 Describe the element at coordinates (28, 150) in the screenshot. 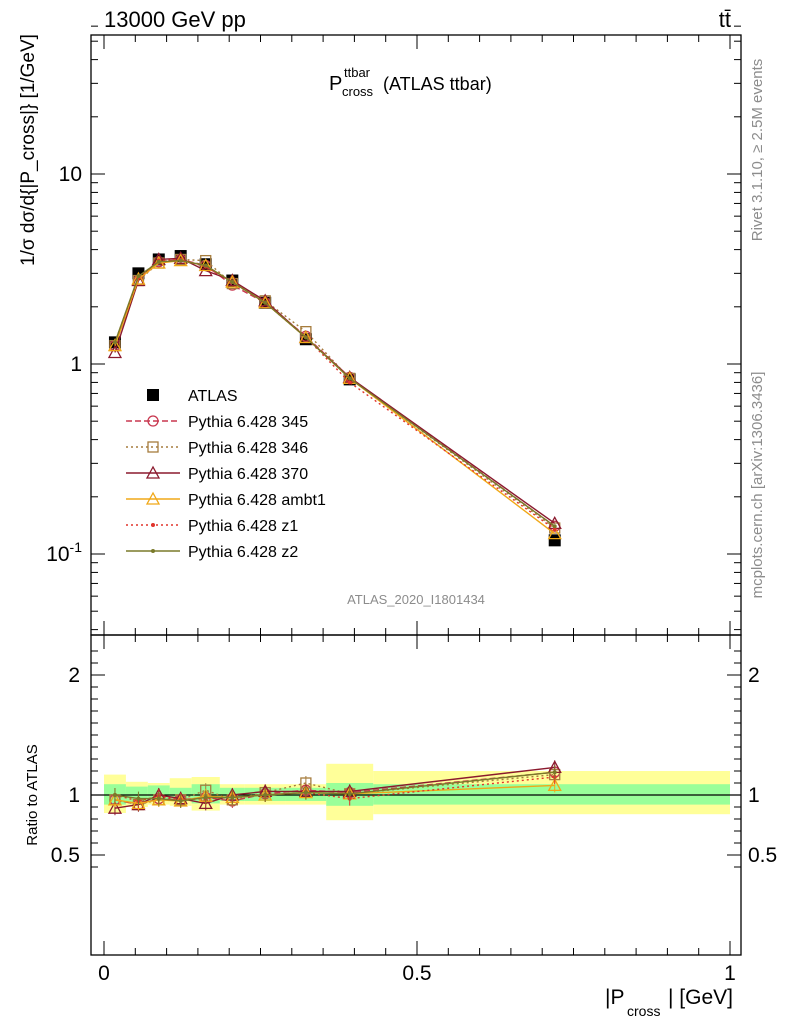

I see `main-y-axis-label: 1/σ dσ/d{|P_cross|} [1/GeV]` at that location.